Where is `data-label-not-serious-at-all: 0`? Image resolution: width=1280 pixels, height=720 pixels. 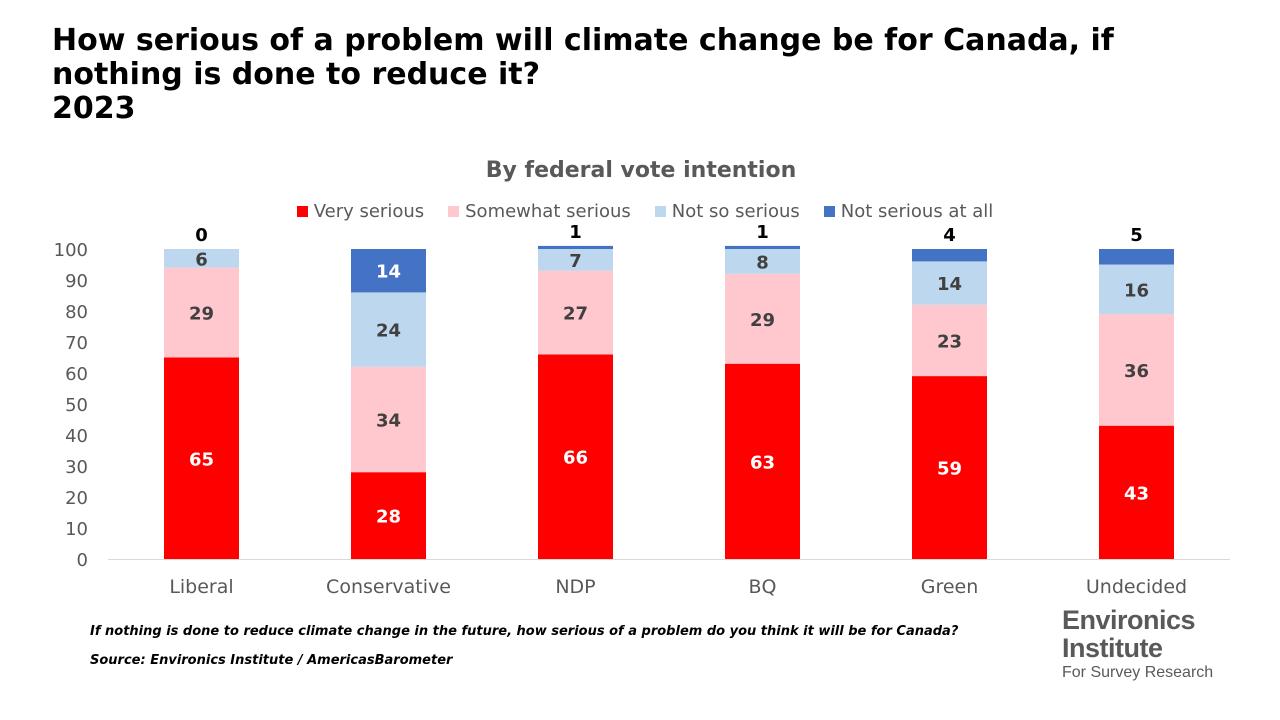 data-label-not-serious-at-all: 0 is located at coordinates (201, 235).